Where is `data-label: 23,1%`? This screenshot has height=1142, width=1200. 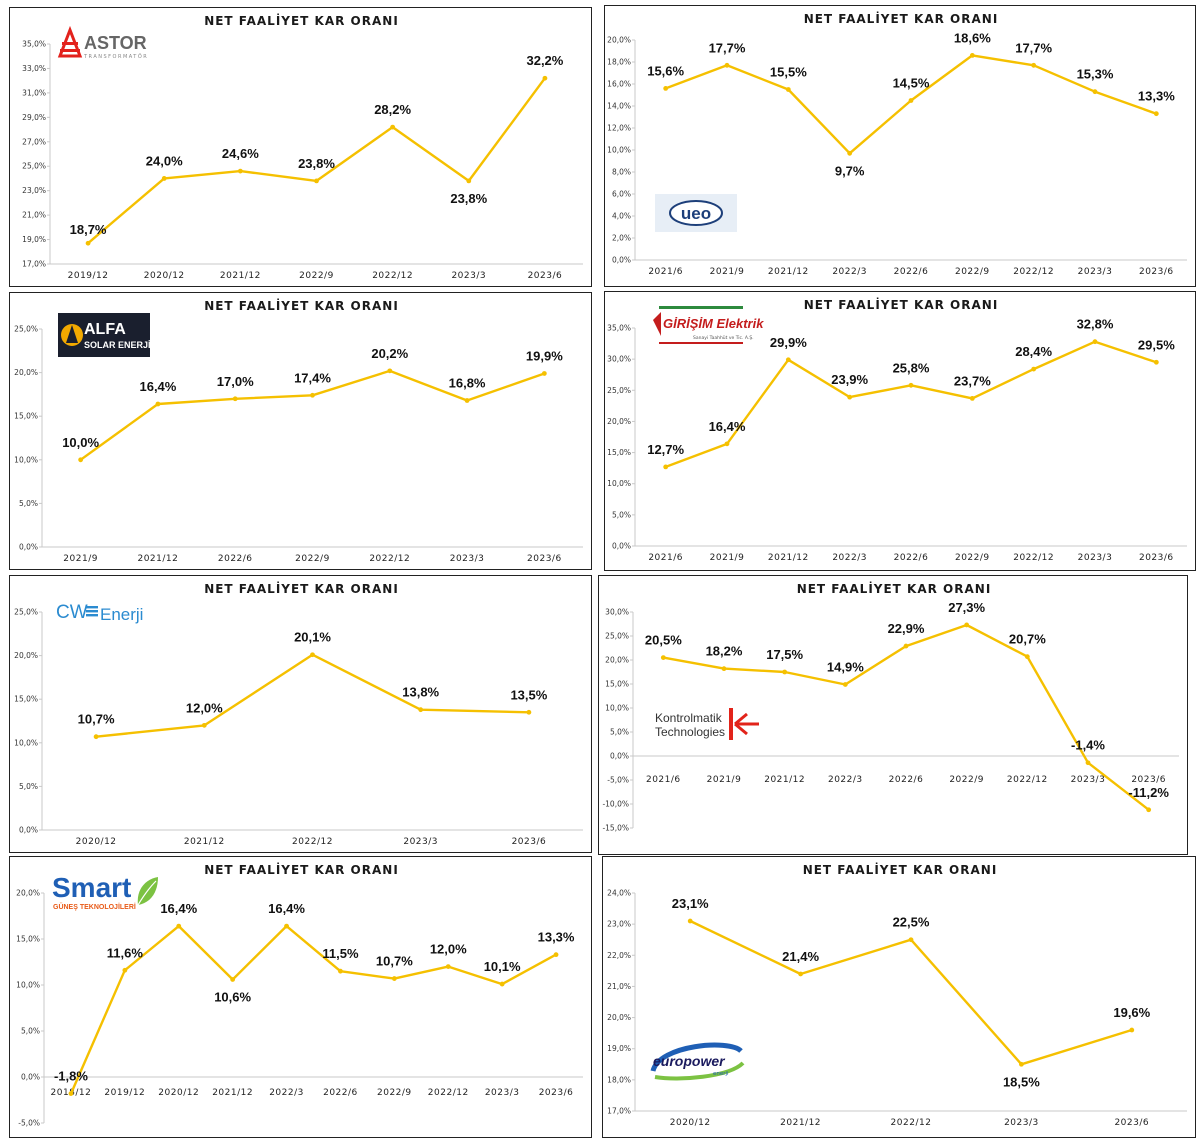 data-label: 23,1% is located at coordinates (690, 903).